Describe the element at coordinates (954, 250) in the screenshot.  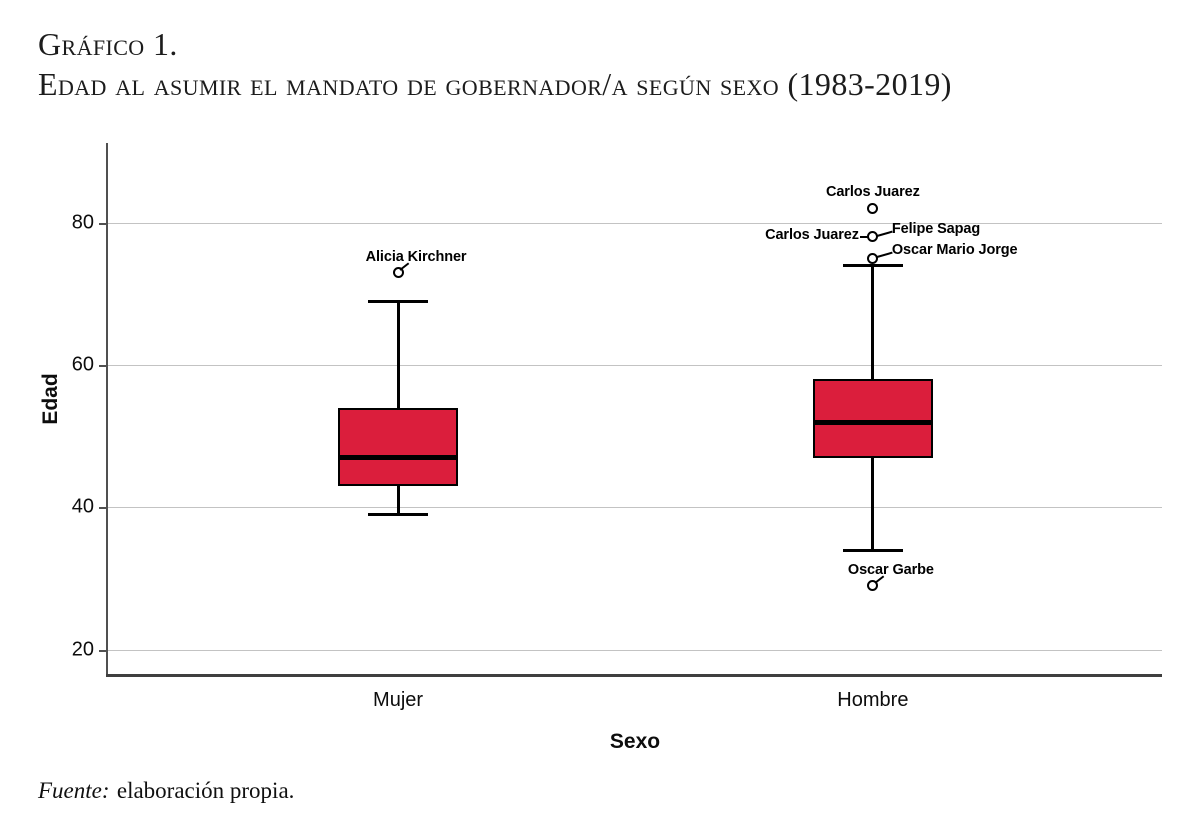
I see `outlier-label: Oscar Mario Jorge` at that location.